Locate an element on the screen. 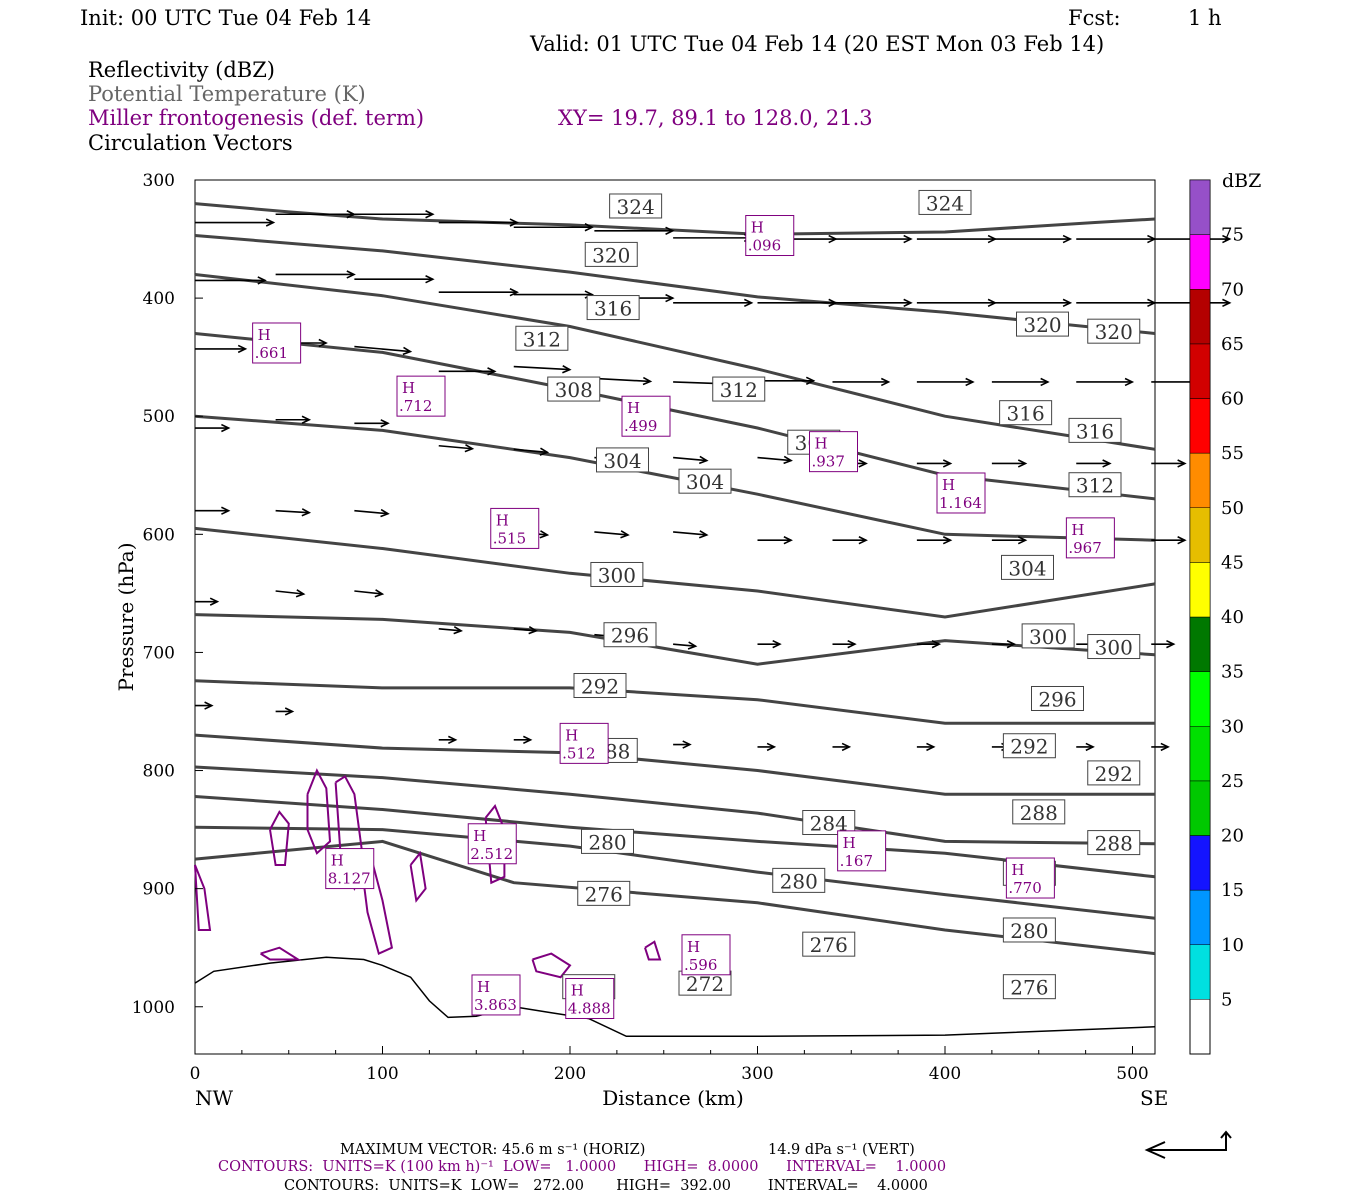 Image resolution: width=1350 pixels, height=1200 pixels. x-tick-label-5: 500 is located at coordinates (1132, 1074).